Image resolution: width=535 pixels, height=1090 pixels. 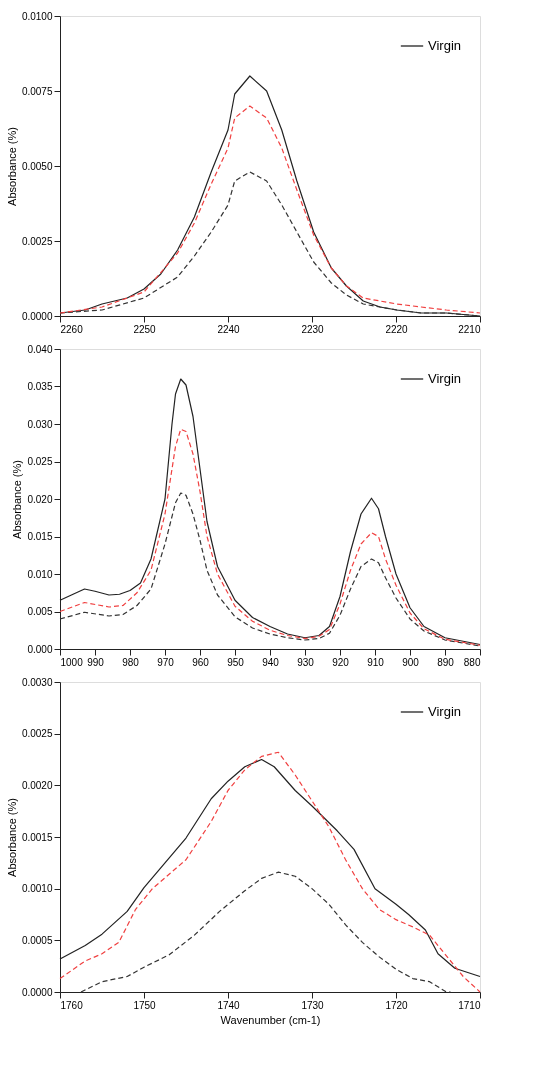 I want to click on y-tick-label: 0.0030, so click(x=37, y=682).